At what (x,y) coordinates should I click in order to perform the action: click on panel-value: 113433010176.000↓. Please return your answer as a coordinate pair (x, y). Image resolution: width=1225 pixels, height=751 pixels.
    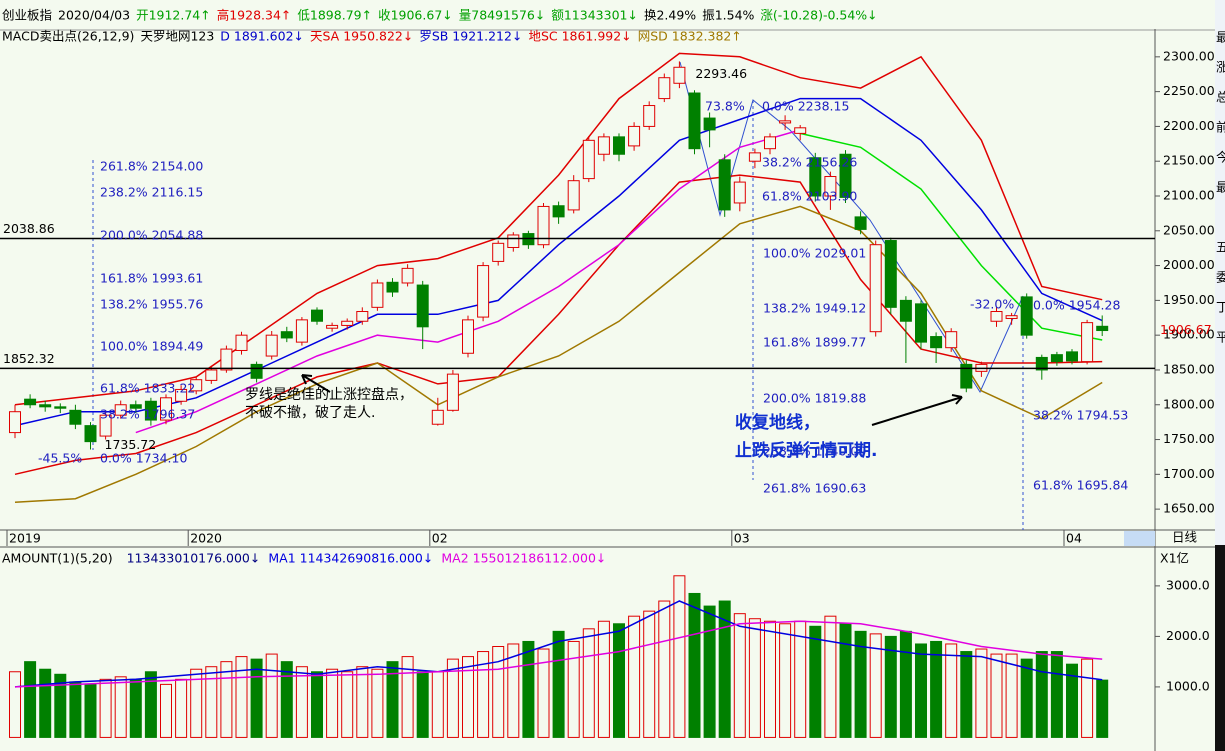
    Looking at the image, I should click on (194, 558).